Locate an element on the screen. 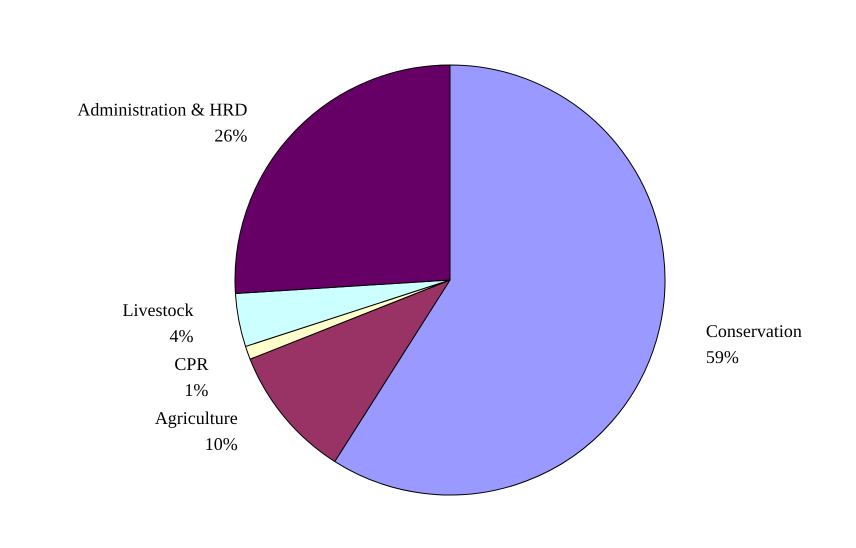 The height and width of the screenshot is (548, 856). data-label: 59% is located at coordinates (722, 357).